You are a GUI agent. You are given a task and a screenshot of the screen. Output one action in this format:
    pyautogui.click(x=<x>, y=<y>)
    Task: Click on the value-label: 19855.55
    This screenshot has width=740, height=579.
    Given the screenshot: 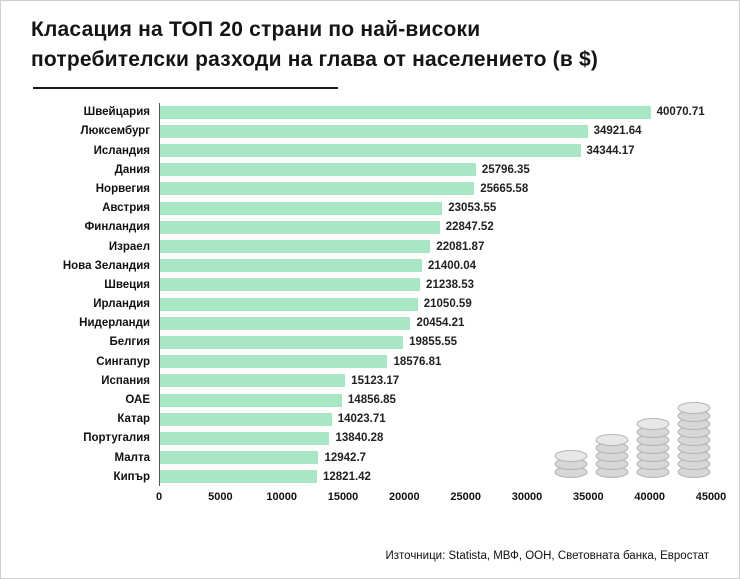 What is the action you would take?
    pyautogui.click(x=433, y=342)
    